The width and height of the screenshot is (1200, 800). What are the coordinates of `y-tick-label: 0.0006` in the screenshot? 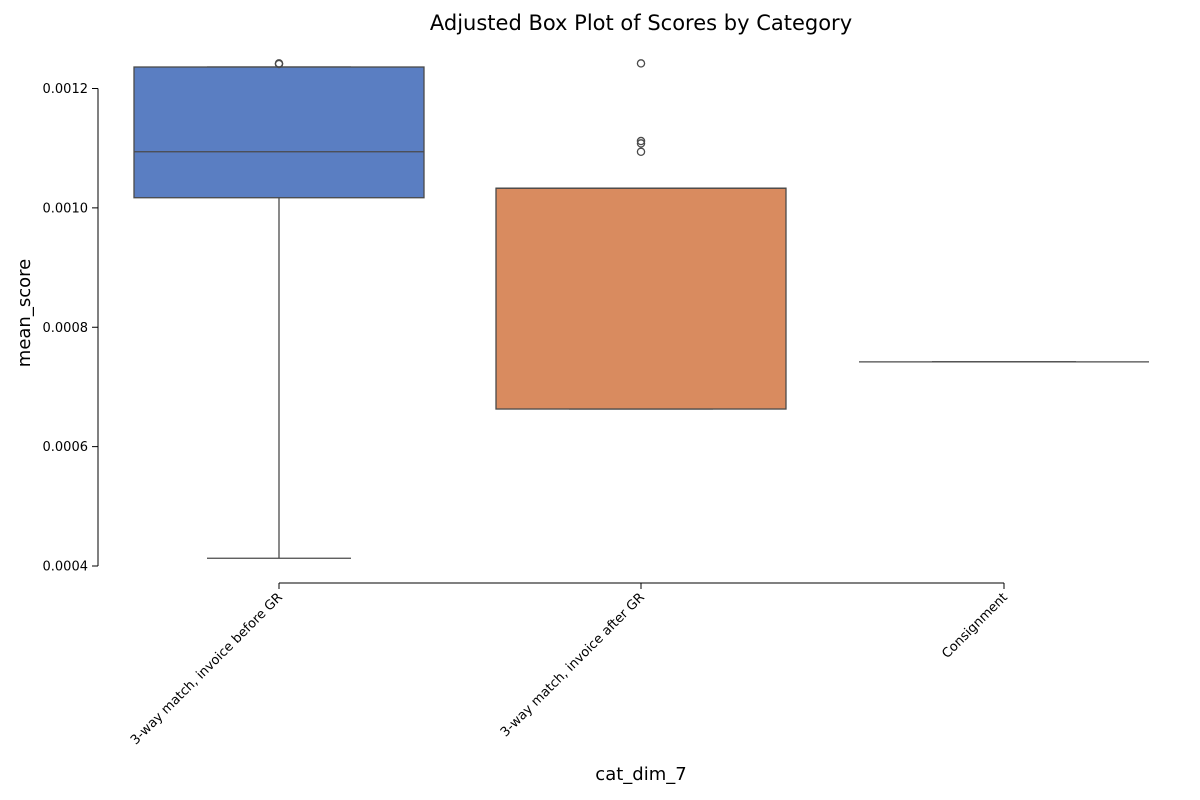 It's located at (66, 447).